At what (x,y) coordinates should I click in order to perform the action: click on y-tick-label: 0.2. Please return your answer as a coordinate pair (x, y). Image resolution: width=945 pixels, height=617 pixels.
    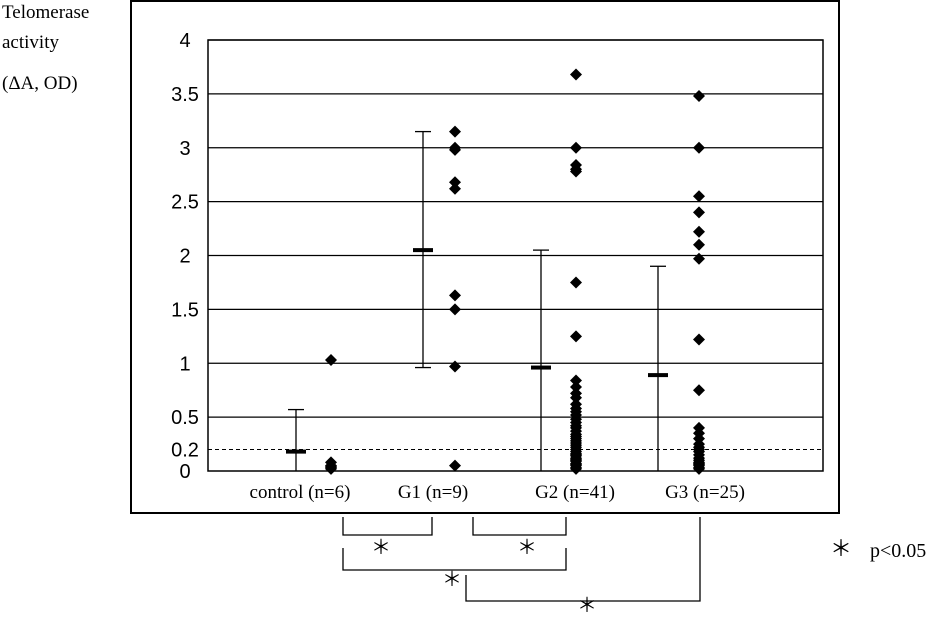
    Looking at the image, I should click on (185, 450).